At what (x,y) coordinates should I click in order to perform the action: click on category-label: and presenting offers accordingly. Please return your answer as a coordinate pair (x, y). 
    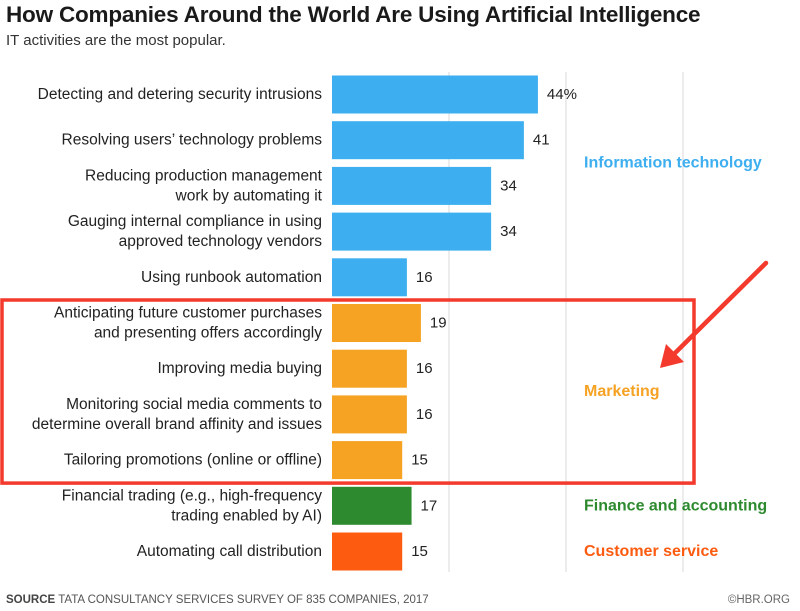
    Looking at the image, I should click on (208, 333).